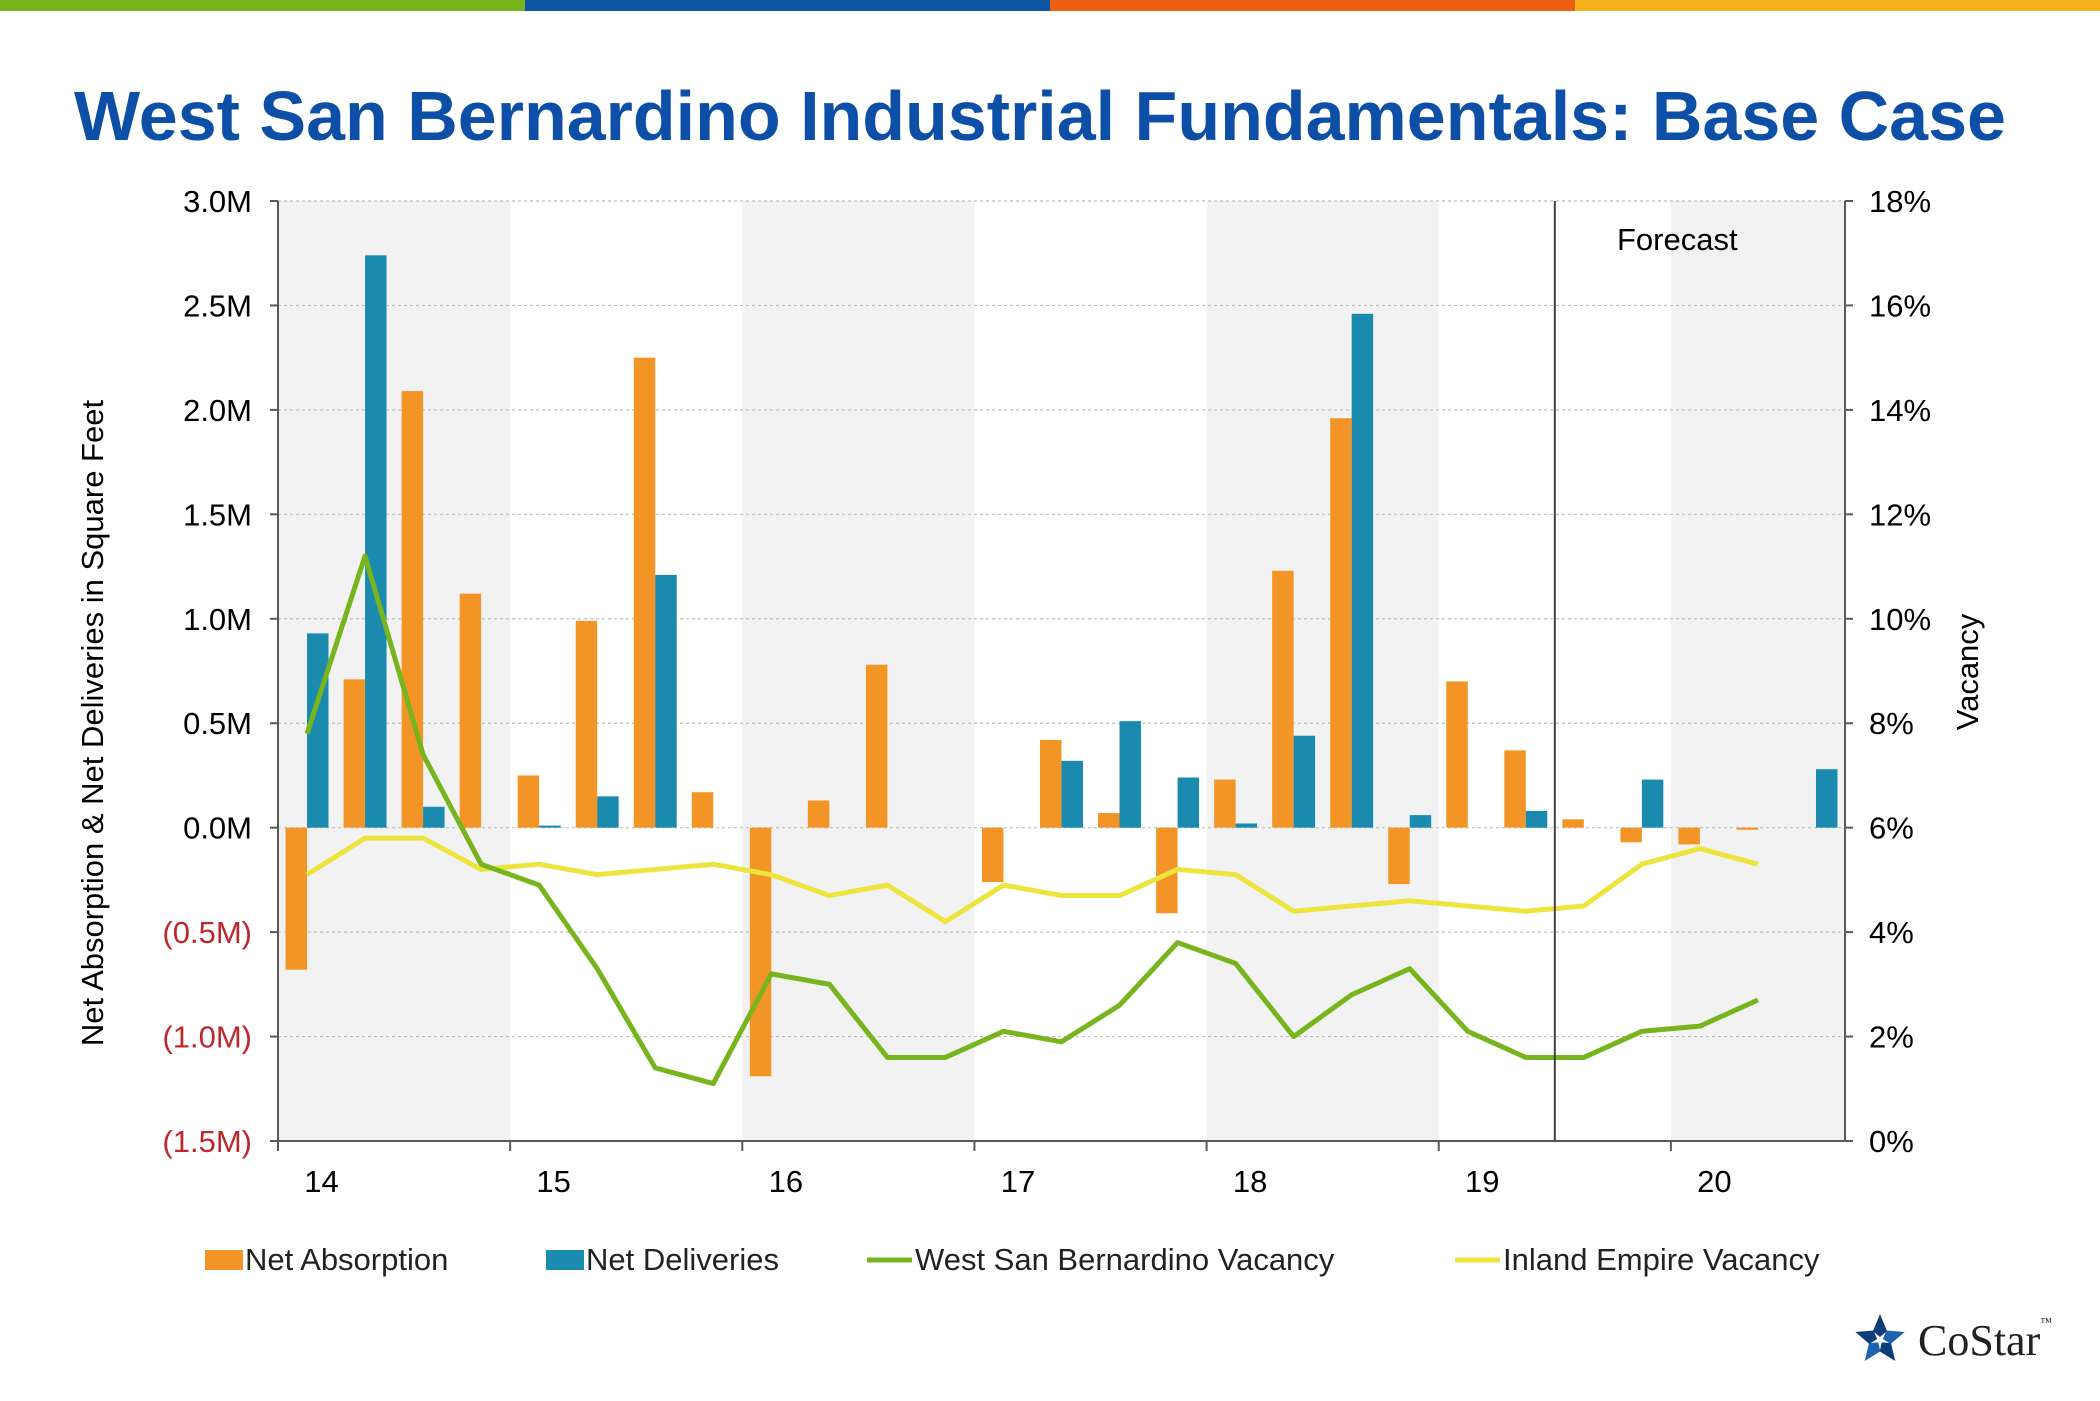 The image size is (2100, 1401). Describe the element at coordinates (217, 305) in the screenshot. I see `y-tick-label: 2.5M` at that location.